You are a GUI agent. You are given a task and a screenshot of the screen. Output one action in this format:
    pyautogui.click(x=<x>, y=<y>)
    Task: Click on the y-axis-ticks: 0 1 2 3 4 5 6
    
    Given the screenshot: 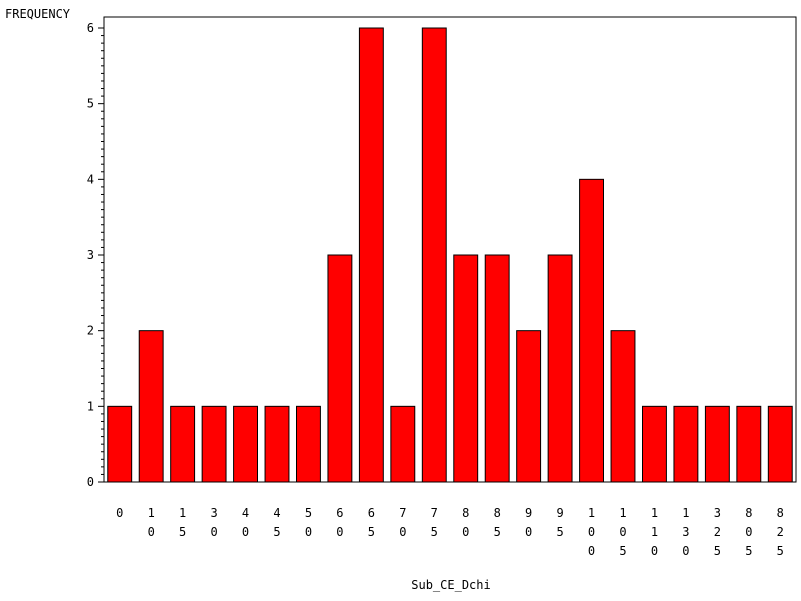 What is the action you would take?
    pyautogui.click(x=95, y=255)
    